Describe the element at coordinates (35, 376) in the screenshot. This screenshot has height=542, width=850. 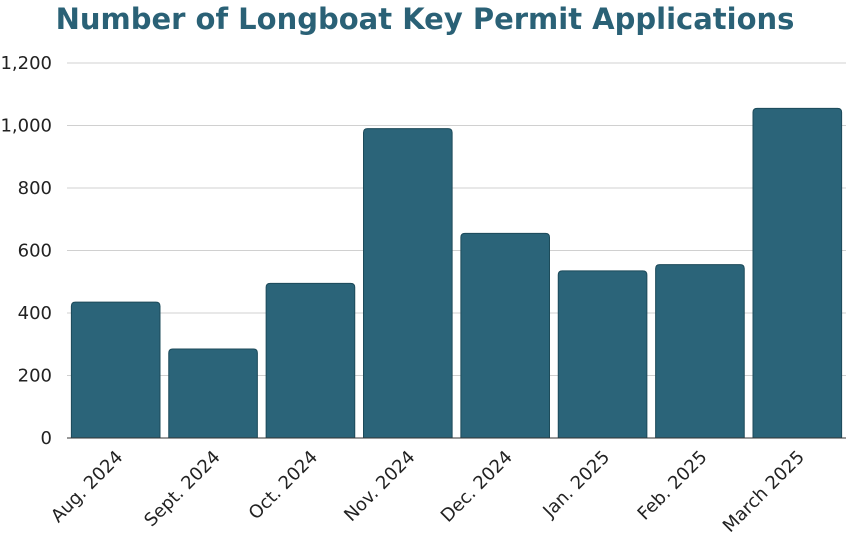
I see `y-tick-label: 200` at that location.